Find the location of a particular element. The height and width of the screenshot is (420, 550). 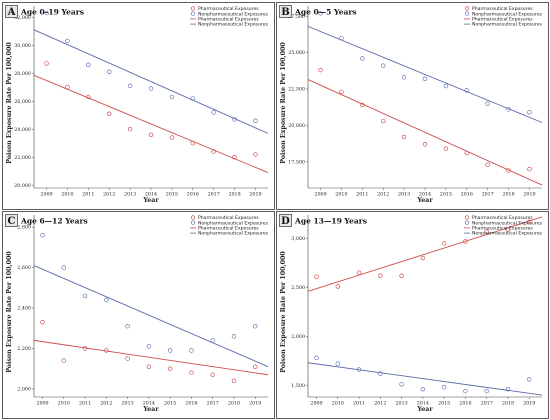

y-tick-label-a: 30,000 is located at coordinates (22, 46).